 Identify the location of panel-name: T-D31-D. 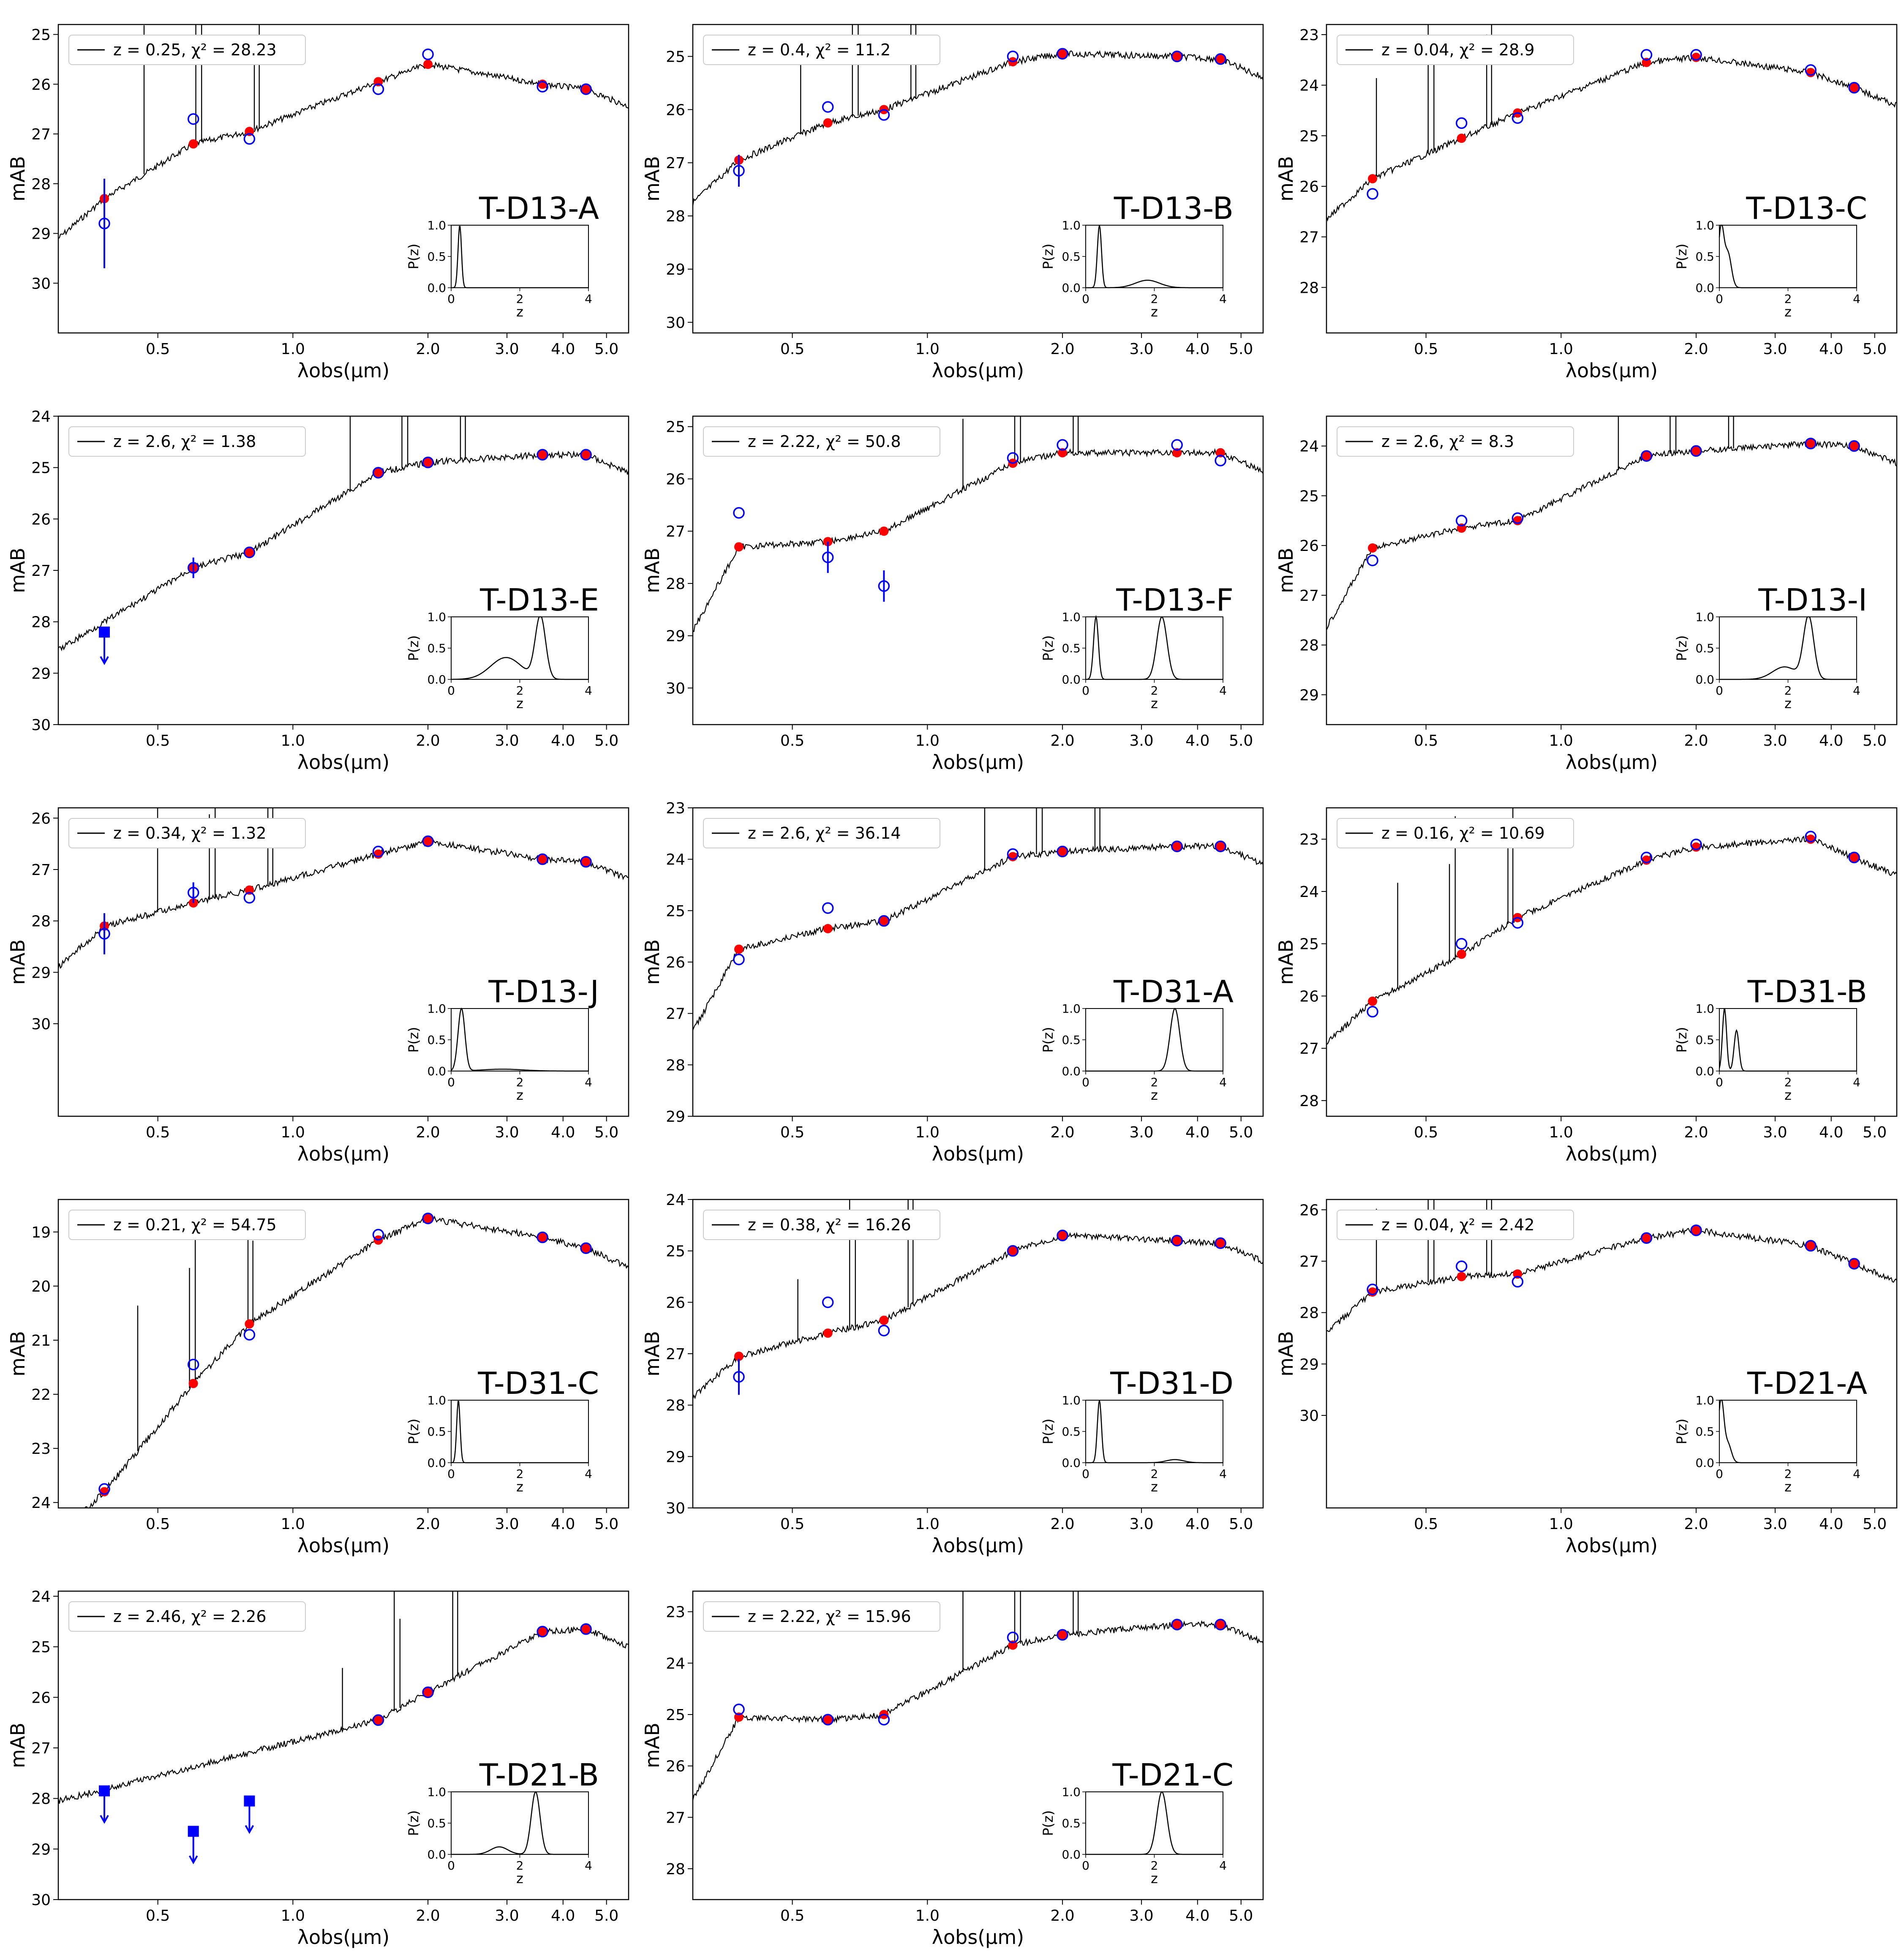
(1172, 1383).